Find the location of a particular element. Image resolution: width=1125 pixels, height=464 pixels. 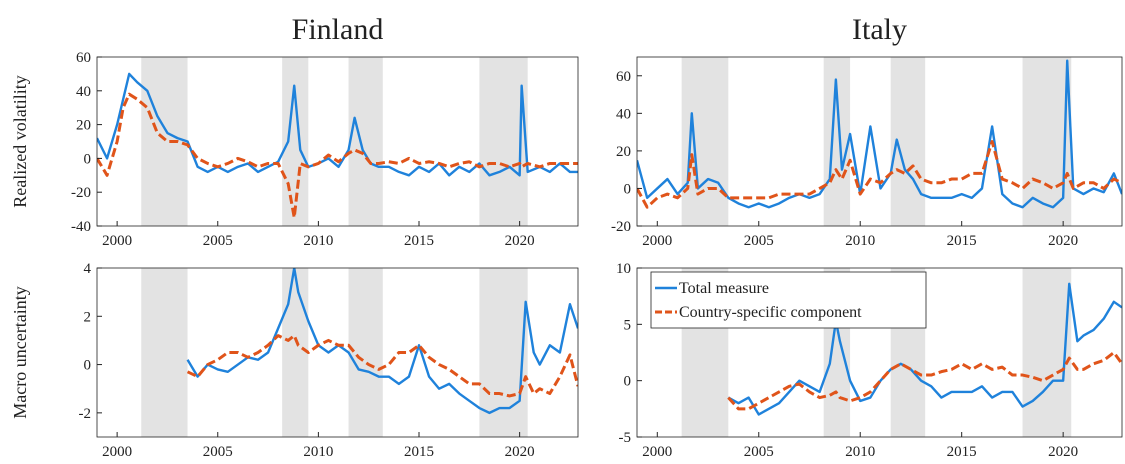

y-tick-label: 5 is located at coordinates (628, 325).